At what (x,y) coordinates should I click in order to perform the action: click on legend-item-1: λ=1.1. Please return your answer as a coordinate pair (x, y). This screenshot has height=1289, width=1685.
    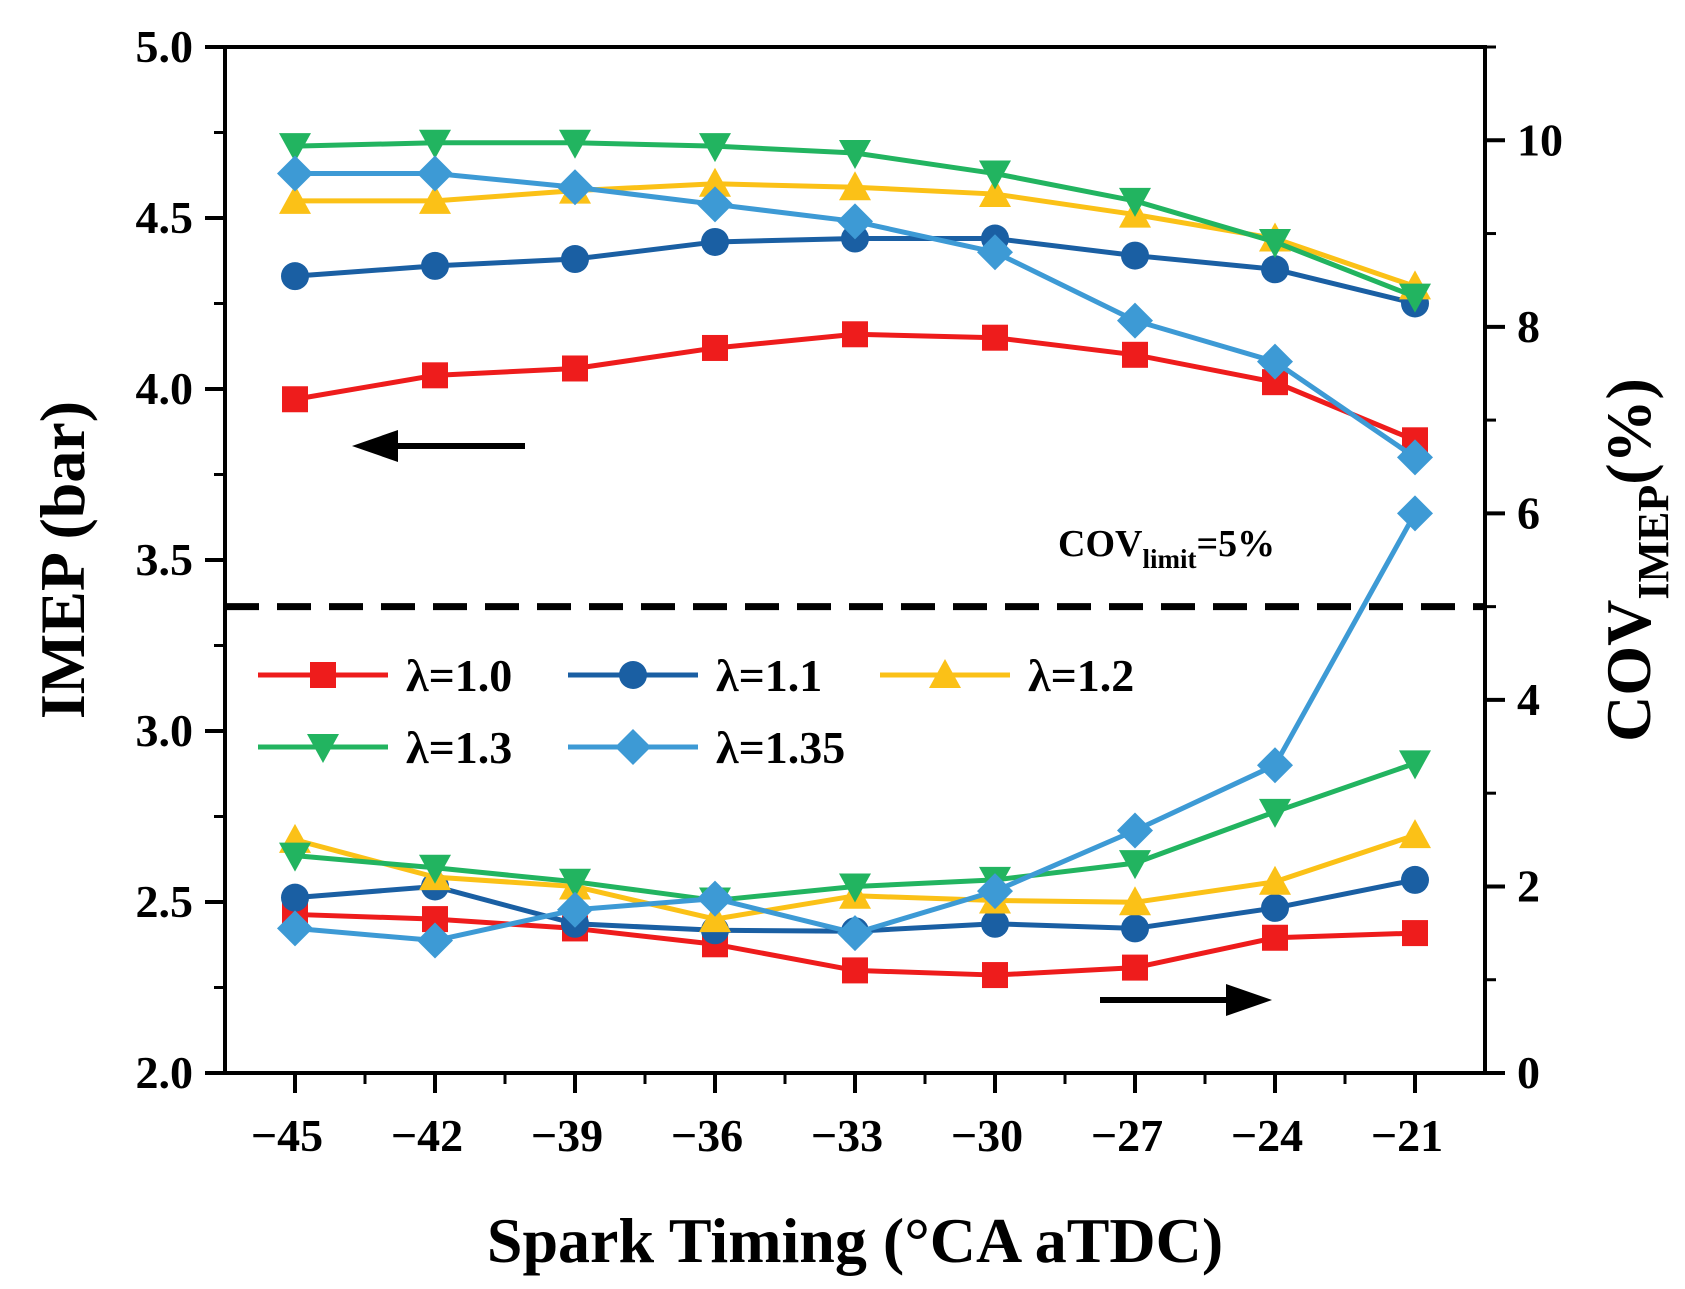
    Looking at the image, I should click on (695, 675).